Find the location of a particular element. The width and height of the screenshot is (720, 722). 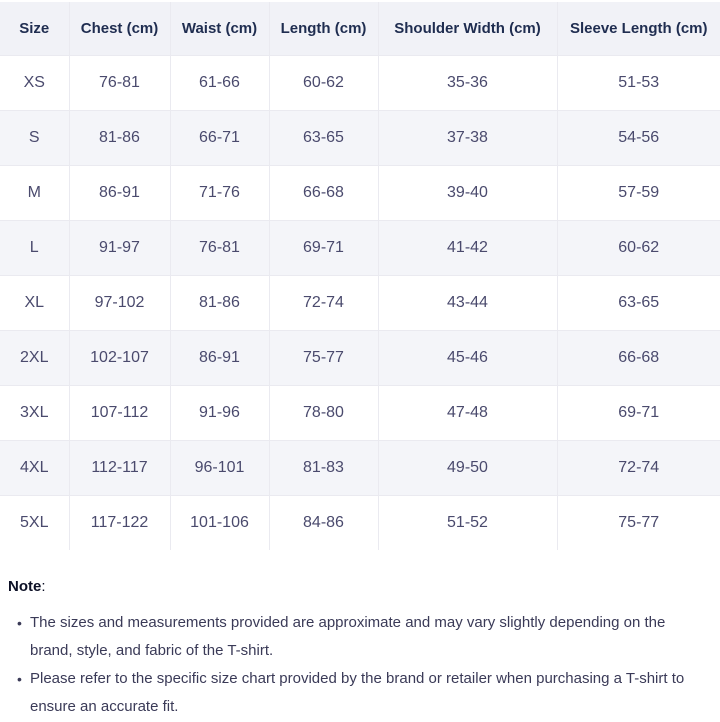

table-row: 5XL 117-122 101-106 84-86 51-52 75-77 is located at coordinates (360, 522).